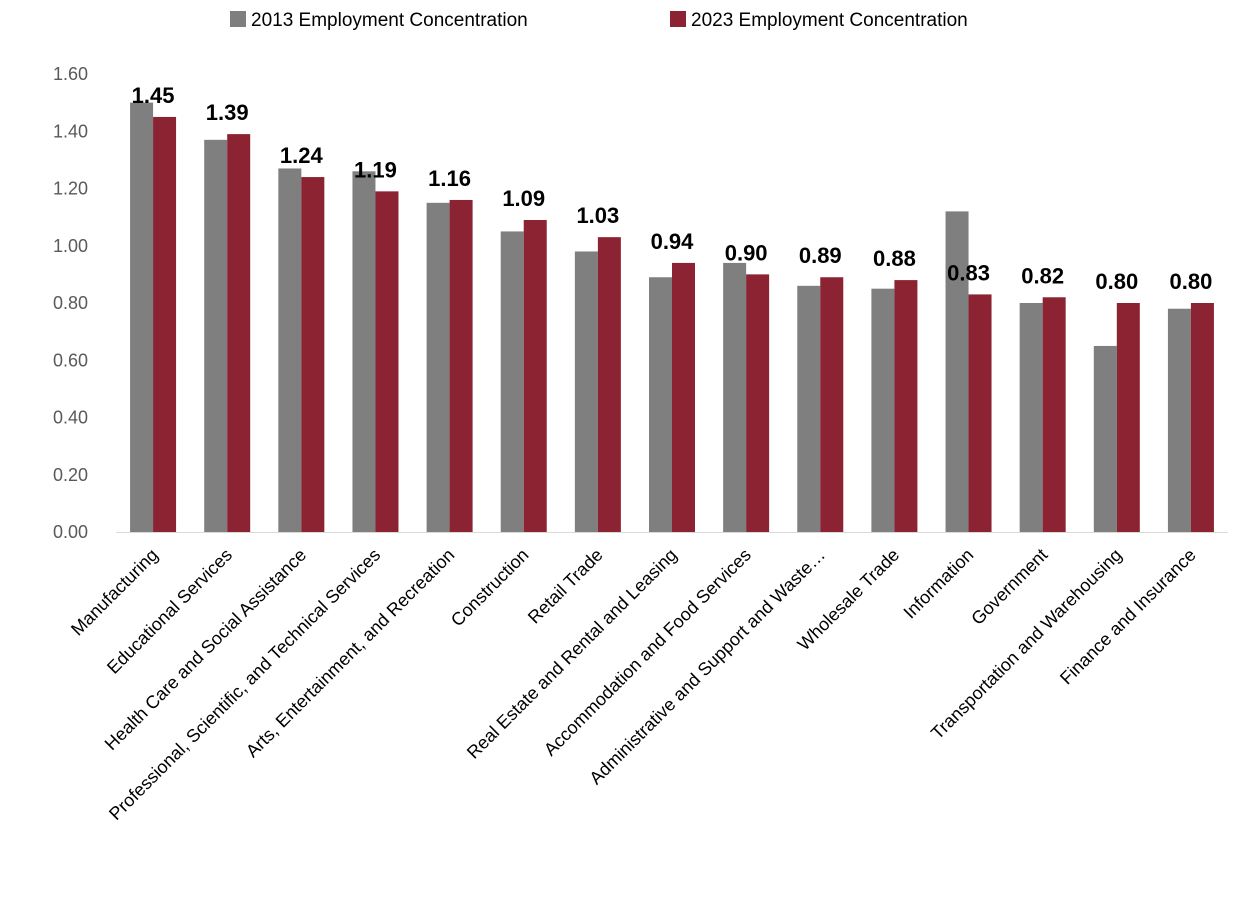 Image resolution: width=1234 pixels, height=915 pixels. I want to click on data-label-2023: 1.39, so click(227, 112).